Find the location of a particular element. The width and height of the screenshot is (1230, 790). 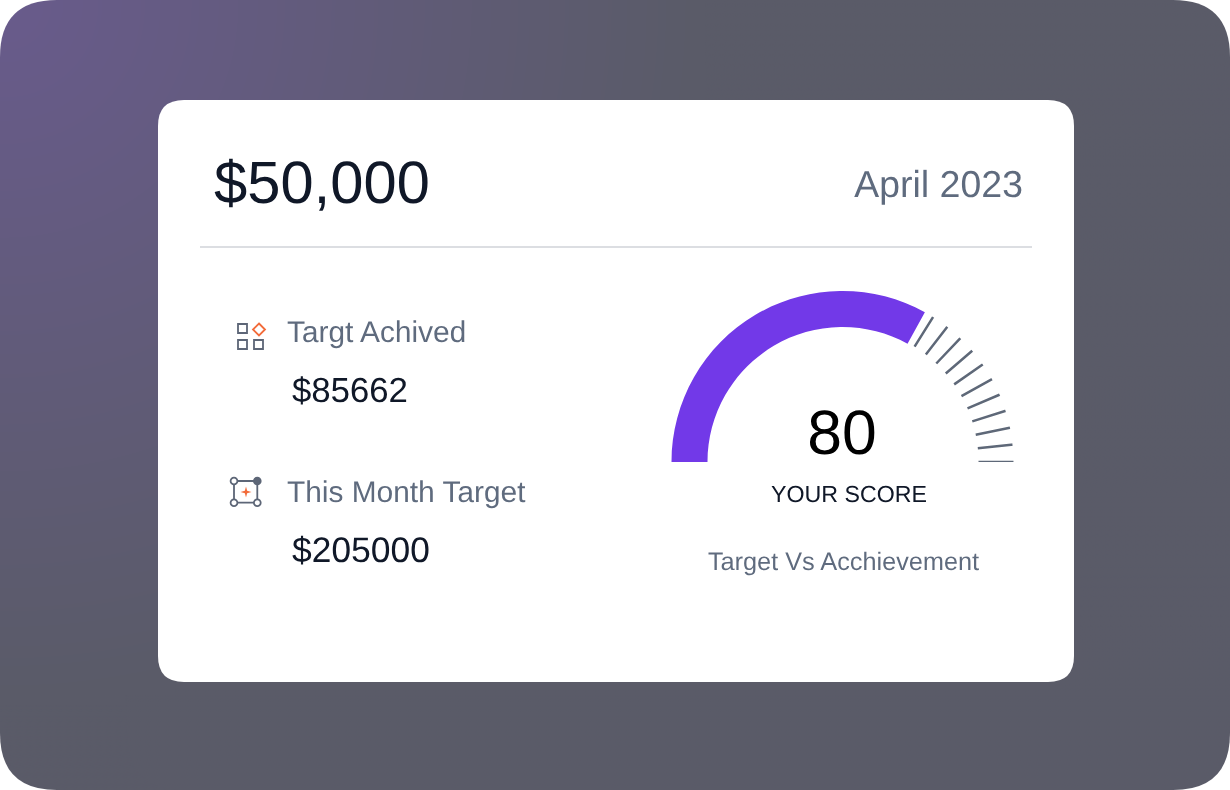

text: This Month Target is located at coordinates (406, 494).